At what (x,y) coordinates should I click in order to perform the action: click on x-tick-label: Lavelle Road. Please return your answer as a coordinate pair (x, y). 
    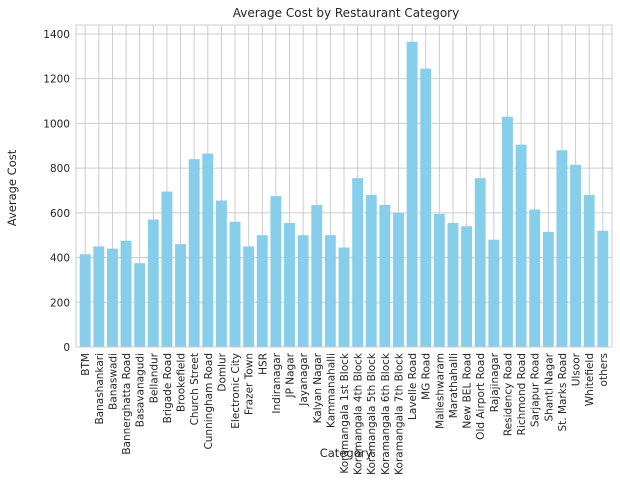
    Looking at the image, I should click on (413, 386).